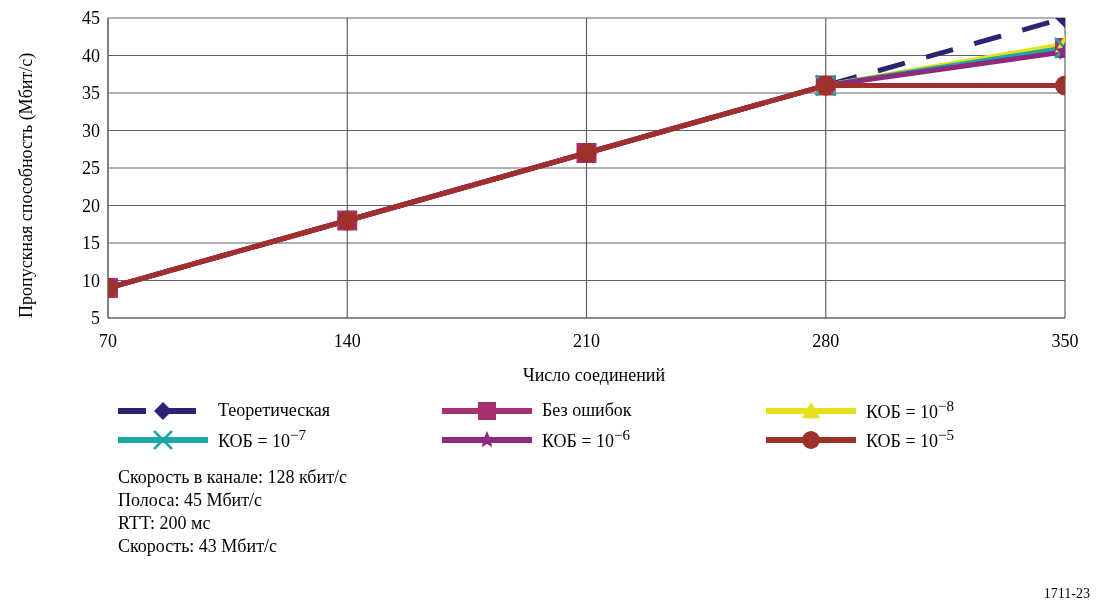  Describe the element at coordinates (165, 523) in the screenshot. I see `text: RTT: 200 мс` at that location.